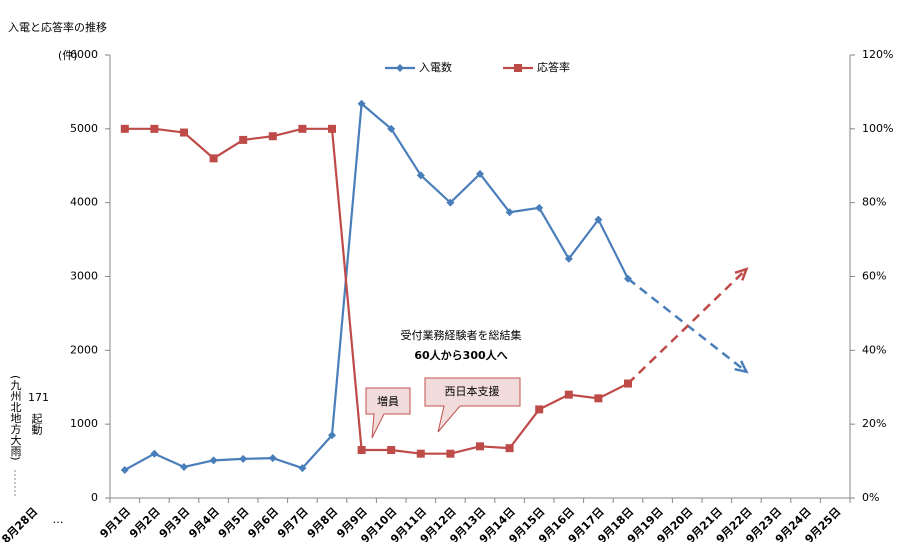  Describe the element at coordinates (94, 497) in the screenshot. I see `y-tick-label: 0` at that location.